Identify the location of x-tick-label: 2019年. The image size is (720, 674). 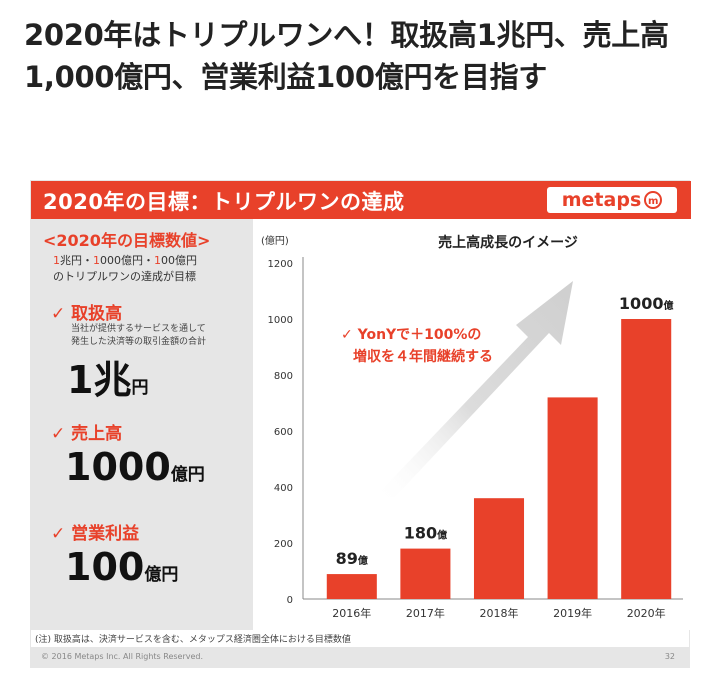
(572, 613).